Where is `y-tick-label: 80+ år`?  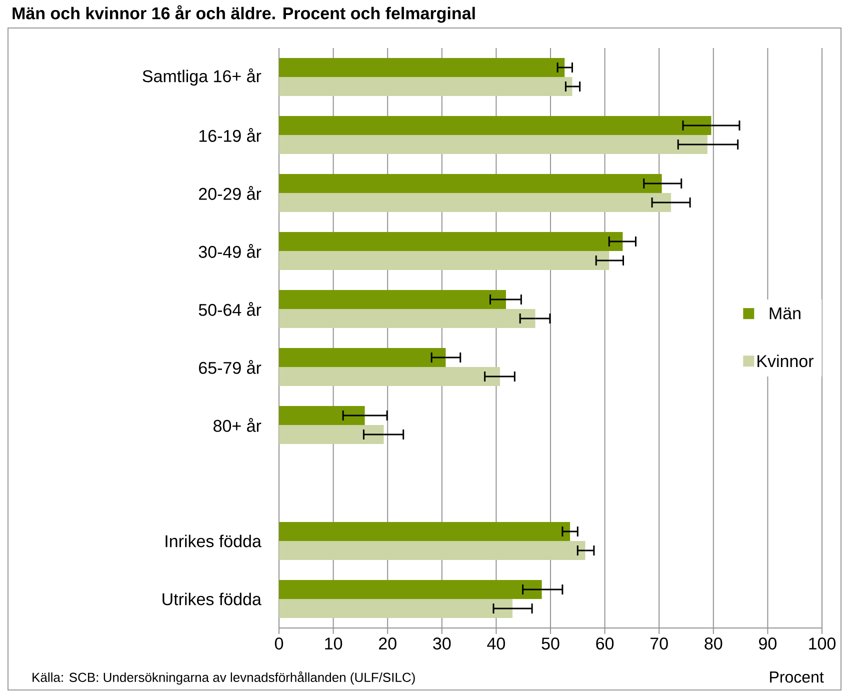 y-tick-label: 80+ år is located at coordinates (238, 425).